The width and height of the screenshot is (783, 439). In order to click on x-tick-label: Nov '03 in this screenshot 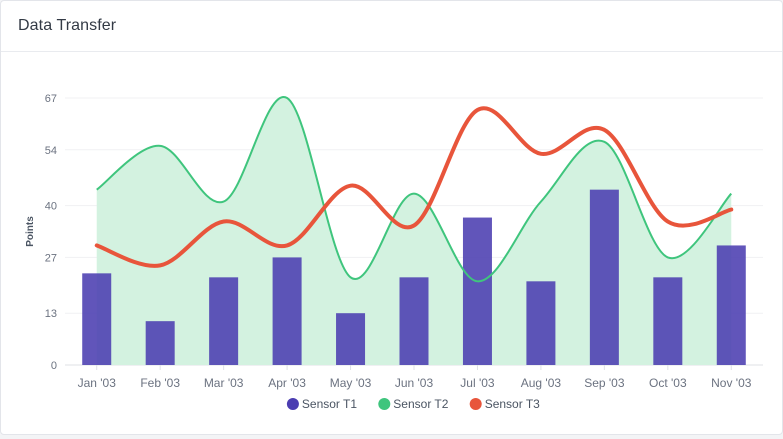, I will do `click(731, 383)`.